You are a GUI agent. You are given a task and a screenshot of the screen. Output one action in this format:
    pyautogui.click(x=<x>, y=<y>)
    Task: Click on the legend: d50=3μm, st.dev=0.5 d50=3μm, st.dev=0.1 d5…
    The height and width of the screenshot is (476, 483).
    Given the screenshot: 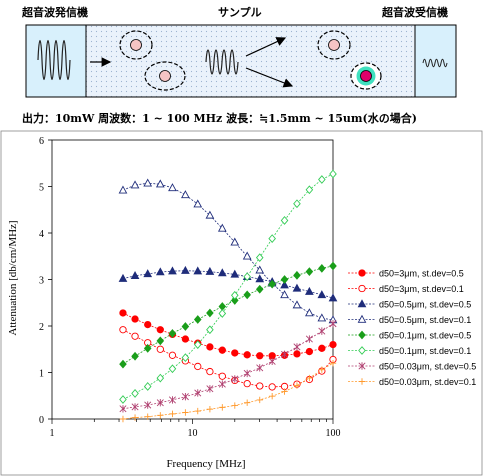 What is the action you would take?
    pyautogui.click(x=412, y=328)
    